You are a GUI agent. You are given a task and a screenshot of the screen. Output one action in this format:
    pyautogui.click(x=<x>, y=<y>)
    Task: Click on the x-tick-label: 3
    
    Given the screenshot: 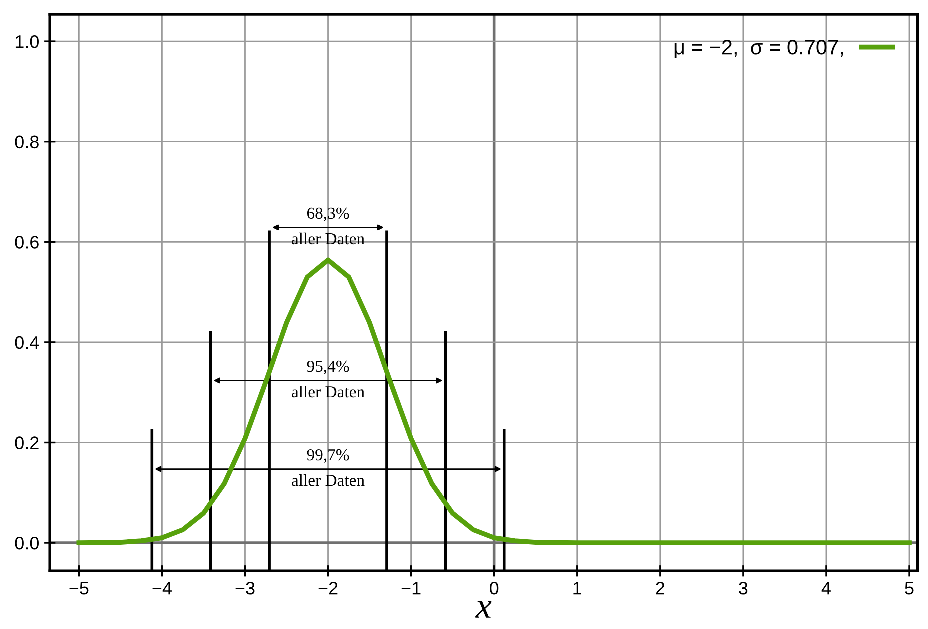 What is the action you would take?
    pyautogui.click(x=743, y=588)
    